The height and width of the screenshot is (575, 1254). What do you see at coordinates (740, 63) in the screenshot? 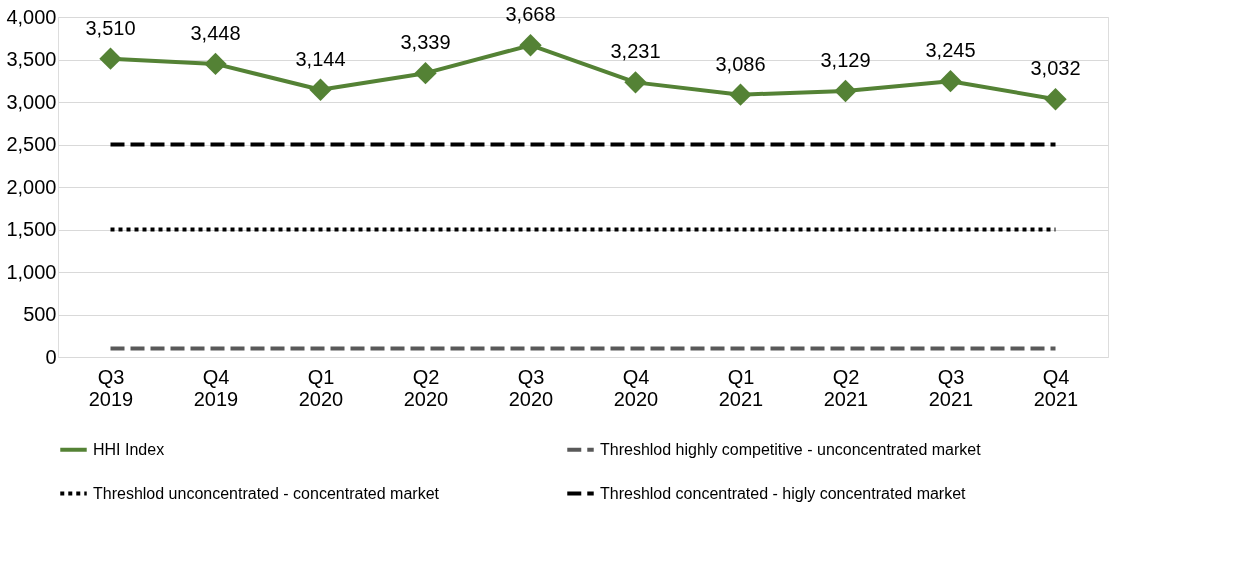
I see `data-label: 3,086` at bounding box center [740, 63].